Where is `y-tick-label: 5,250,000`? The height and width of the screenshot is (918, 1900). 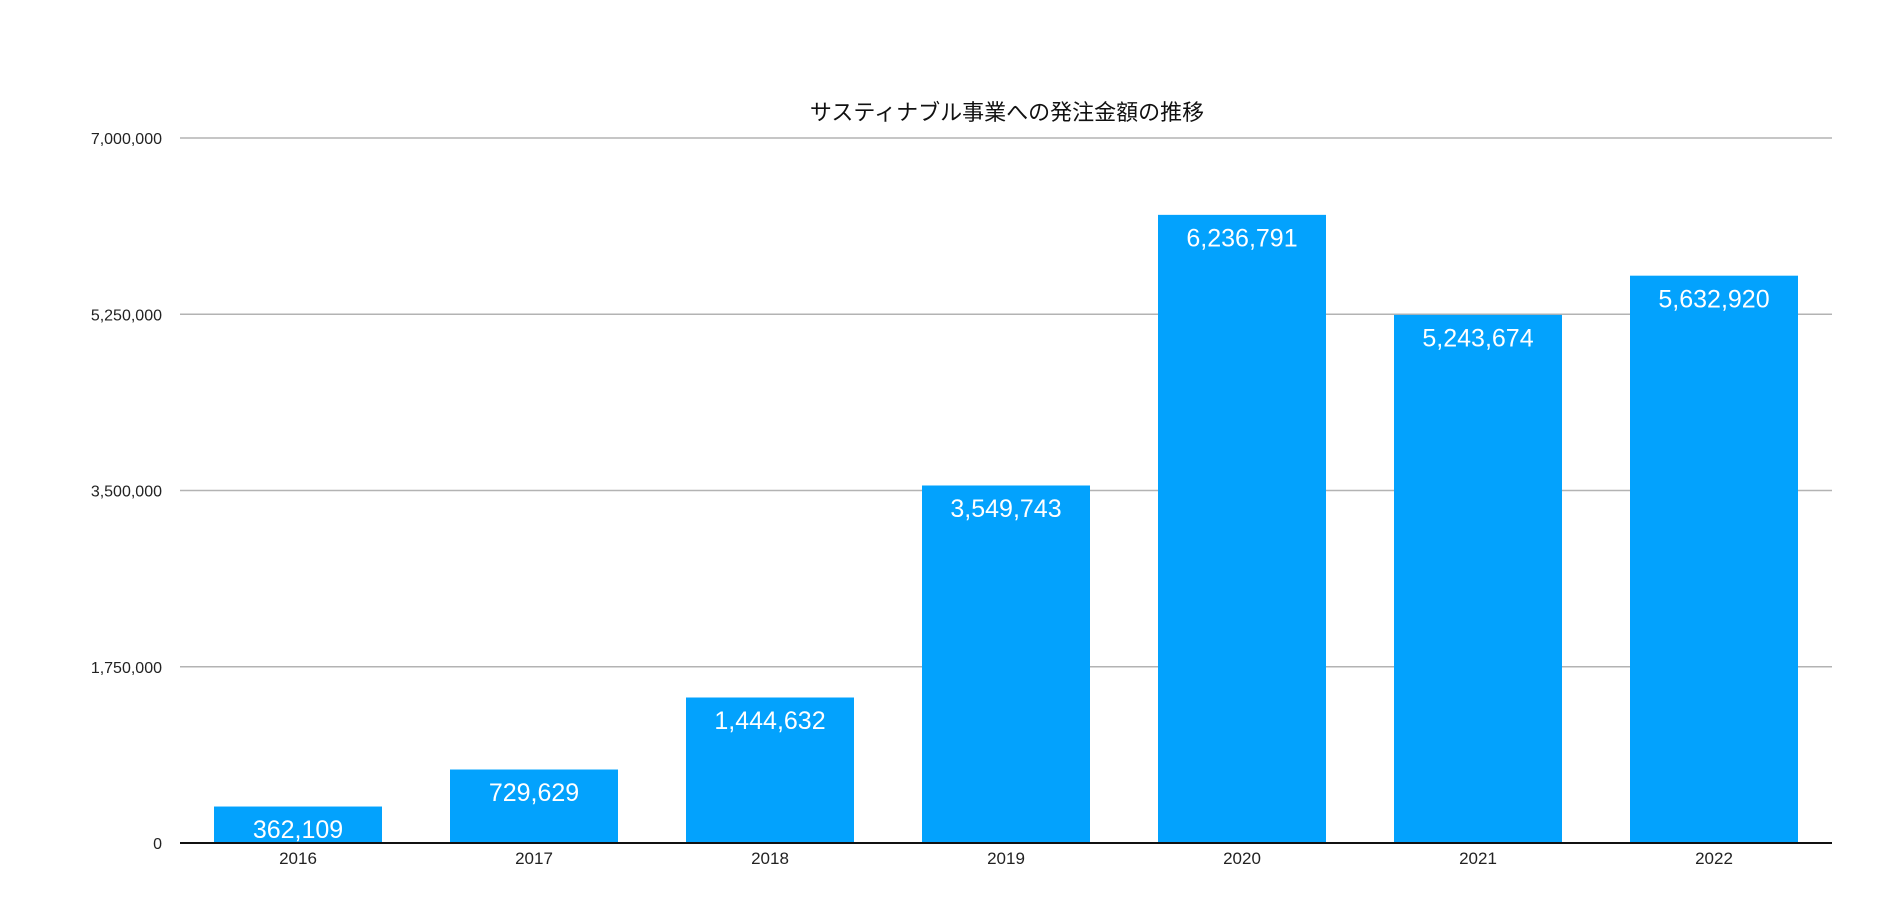 y-tick-label: 5,250,000 is located at coordinates (126, 315).